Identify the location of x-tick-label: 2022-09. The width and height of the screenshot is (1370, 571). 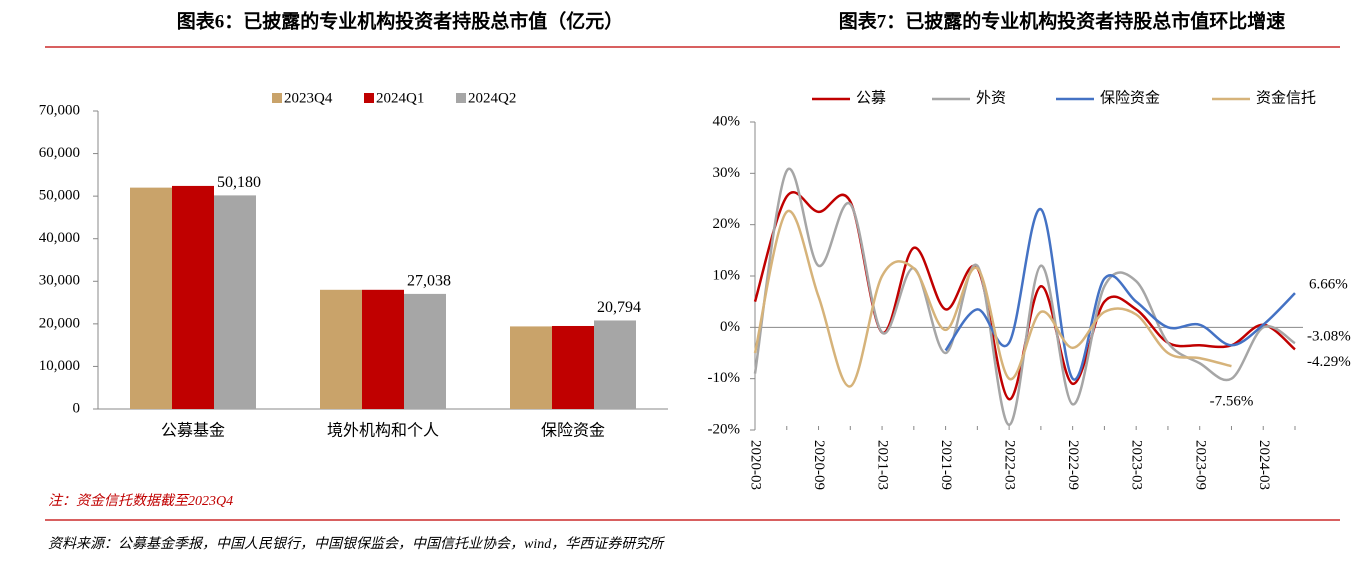
(1073, 465).